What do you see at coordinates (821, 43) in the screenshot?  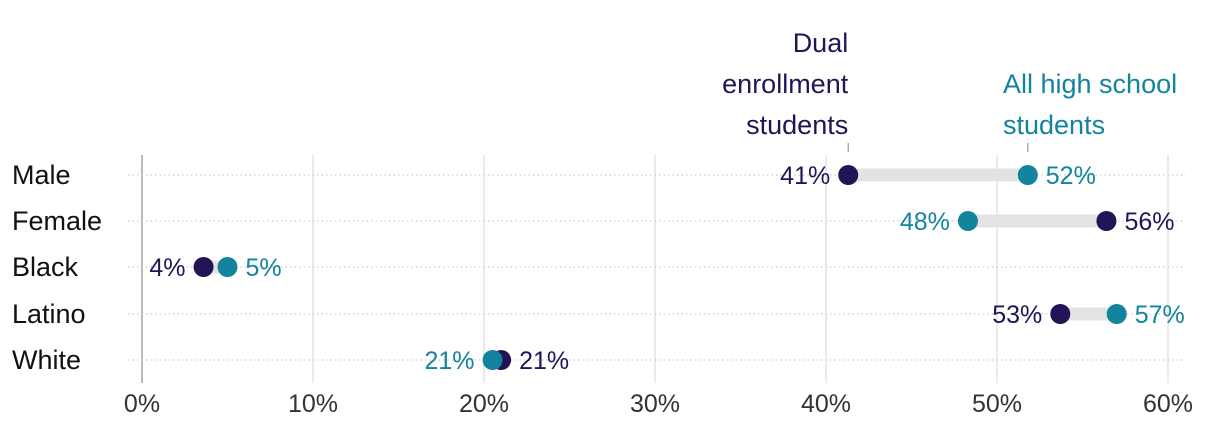 I see `legend-dual-enrollment-line: Dual` at bounding box center [821, 43].